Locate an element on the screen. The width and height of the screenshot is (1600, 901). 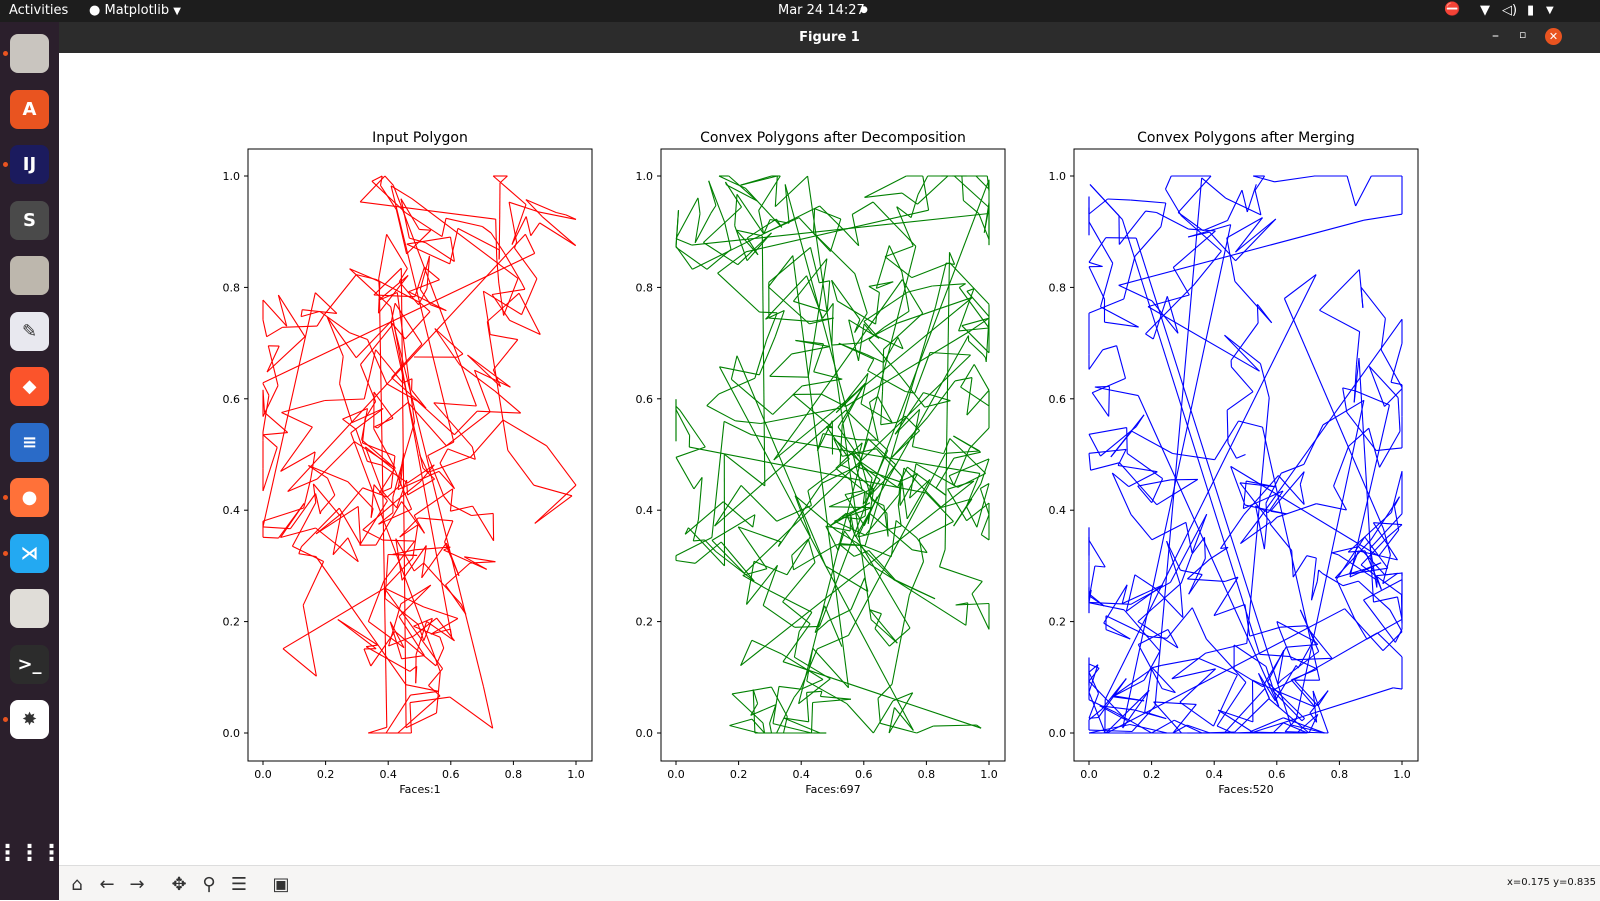
y-tick-label: 1.0 is located at coordinates (232, 176).